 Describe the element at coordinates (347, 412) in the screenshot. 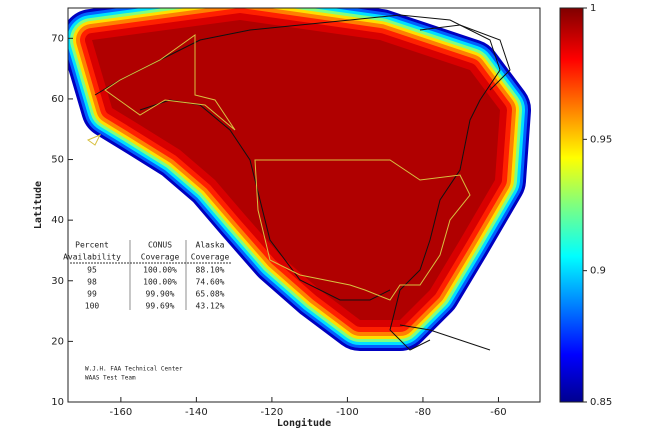

I see `x-tick-label: -100` at that location.